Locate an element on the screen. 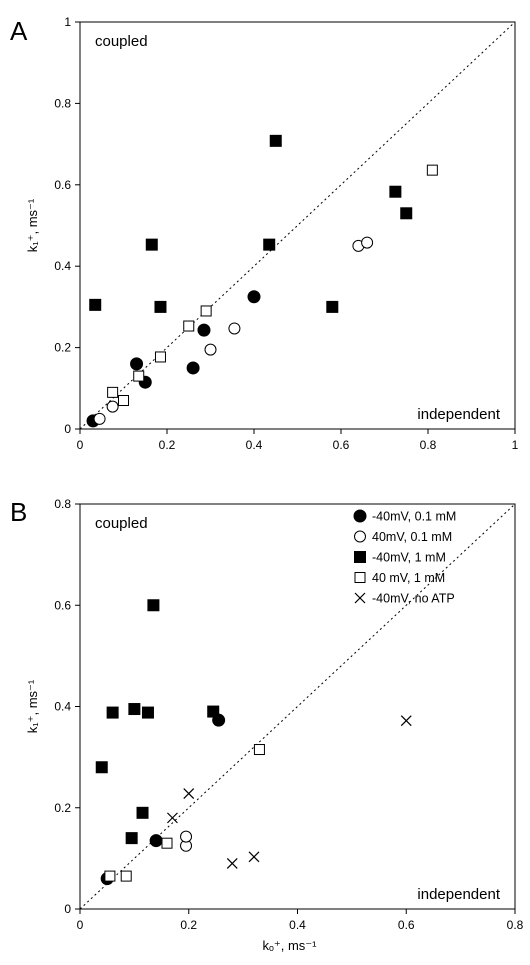  panel-a-letter: A is located at coordinates (19, 31).